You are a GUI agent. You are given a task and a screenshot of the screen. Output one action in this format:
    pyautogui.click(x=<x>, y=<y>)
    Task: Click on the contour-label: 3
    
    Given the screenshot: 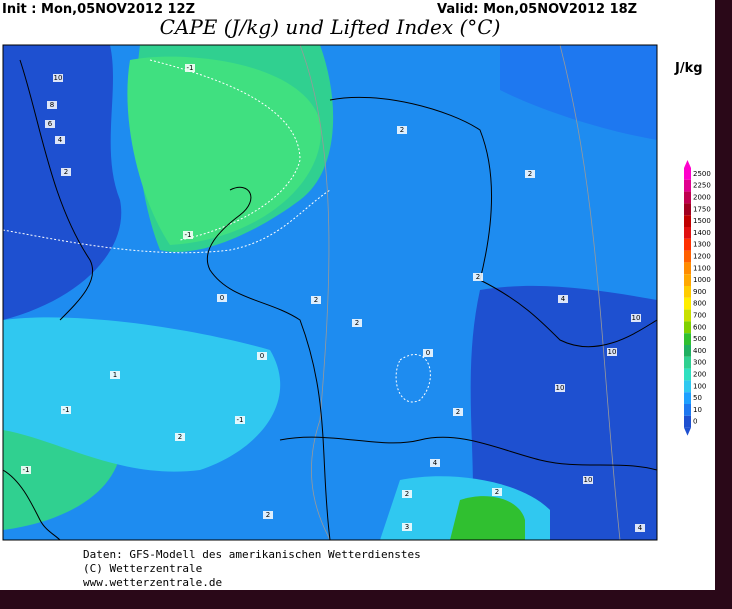 What is the action you would take?
    pyautogui.click(x=407, y=527)
    